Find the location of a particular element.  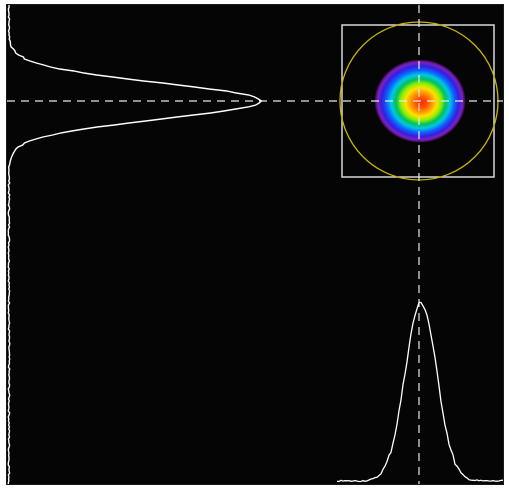

horizontal-intensity-profile is located at coordinates (419, 392).